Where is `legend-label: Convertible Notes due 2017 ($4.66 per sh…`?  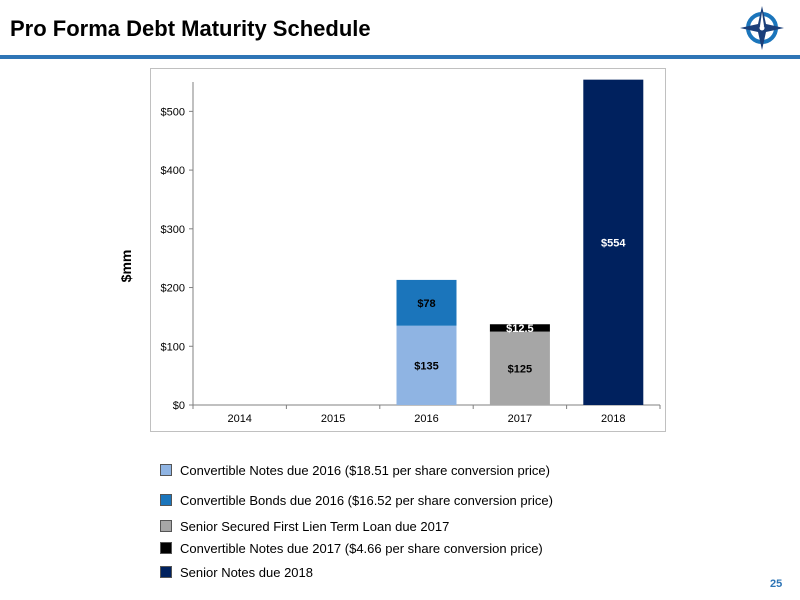 legend-label: Convertible Notes due 2017 ($4.66 per sh… is located at coordinates (361, 548).